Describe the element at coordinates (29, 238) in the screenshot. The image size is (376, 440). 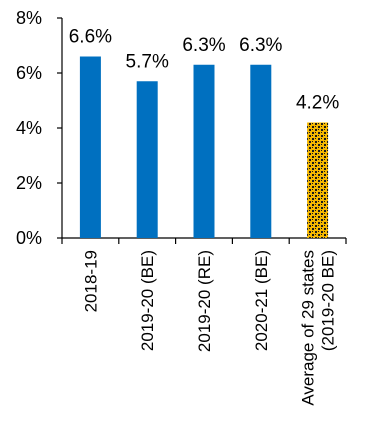
I see `y-tick-label: 0%` at that location.